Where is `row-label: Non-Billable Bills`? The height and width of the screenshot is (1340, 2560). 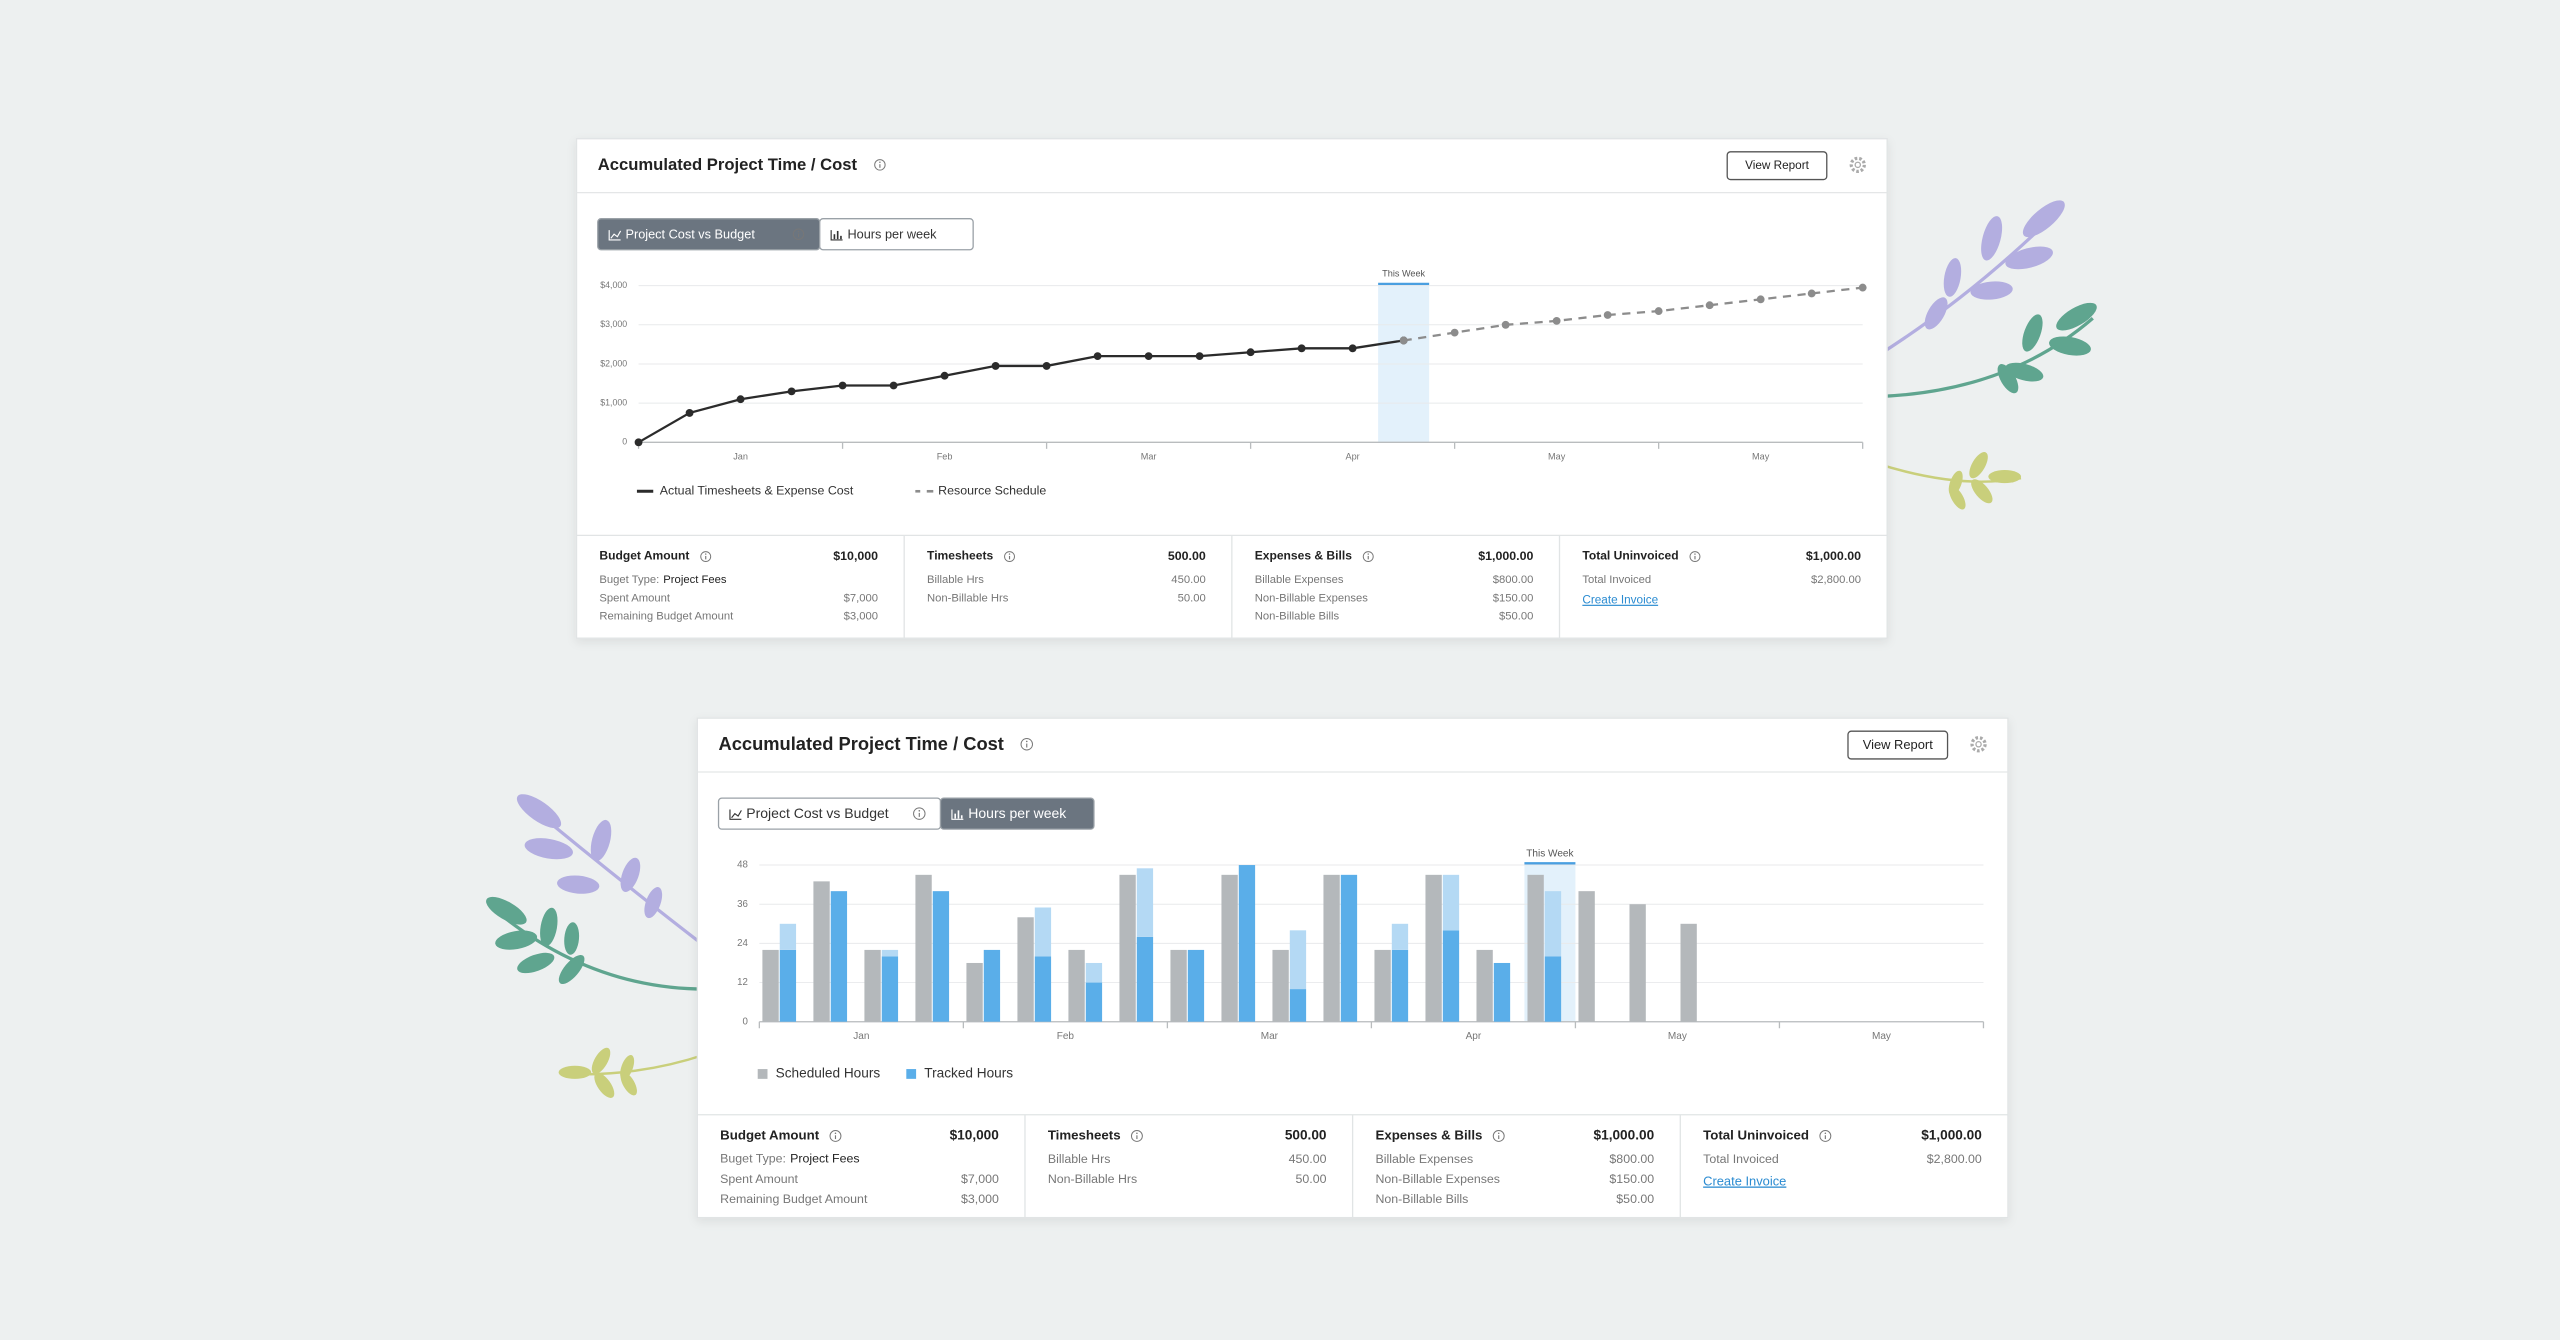 row-label: Non-Billable Bills is located at coordinates (1297, 617).